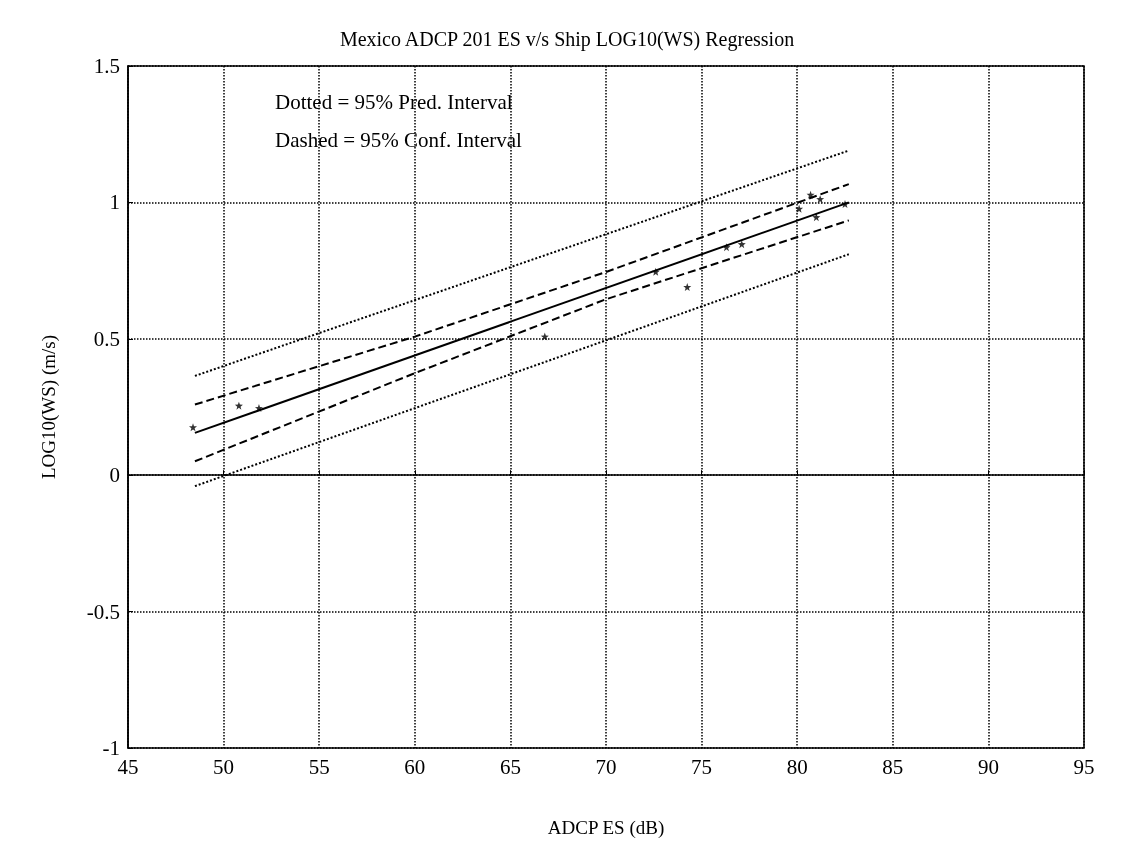 This screenshot has width=1134, height=868. Describe the element at coordinates (128, 766) in the screenshot. I see `x-tick-label: 45` at that location.